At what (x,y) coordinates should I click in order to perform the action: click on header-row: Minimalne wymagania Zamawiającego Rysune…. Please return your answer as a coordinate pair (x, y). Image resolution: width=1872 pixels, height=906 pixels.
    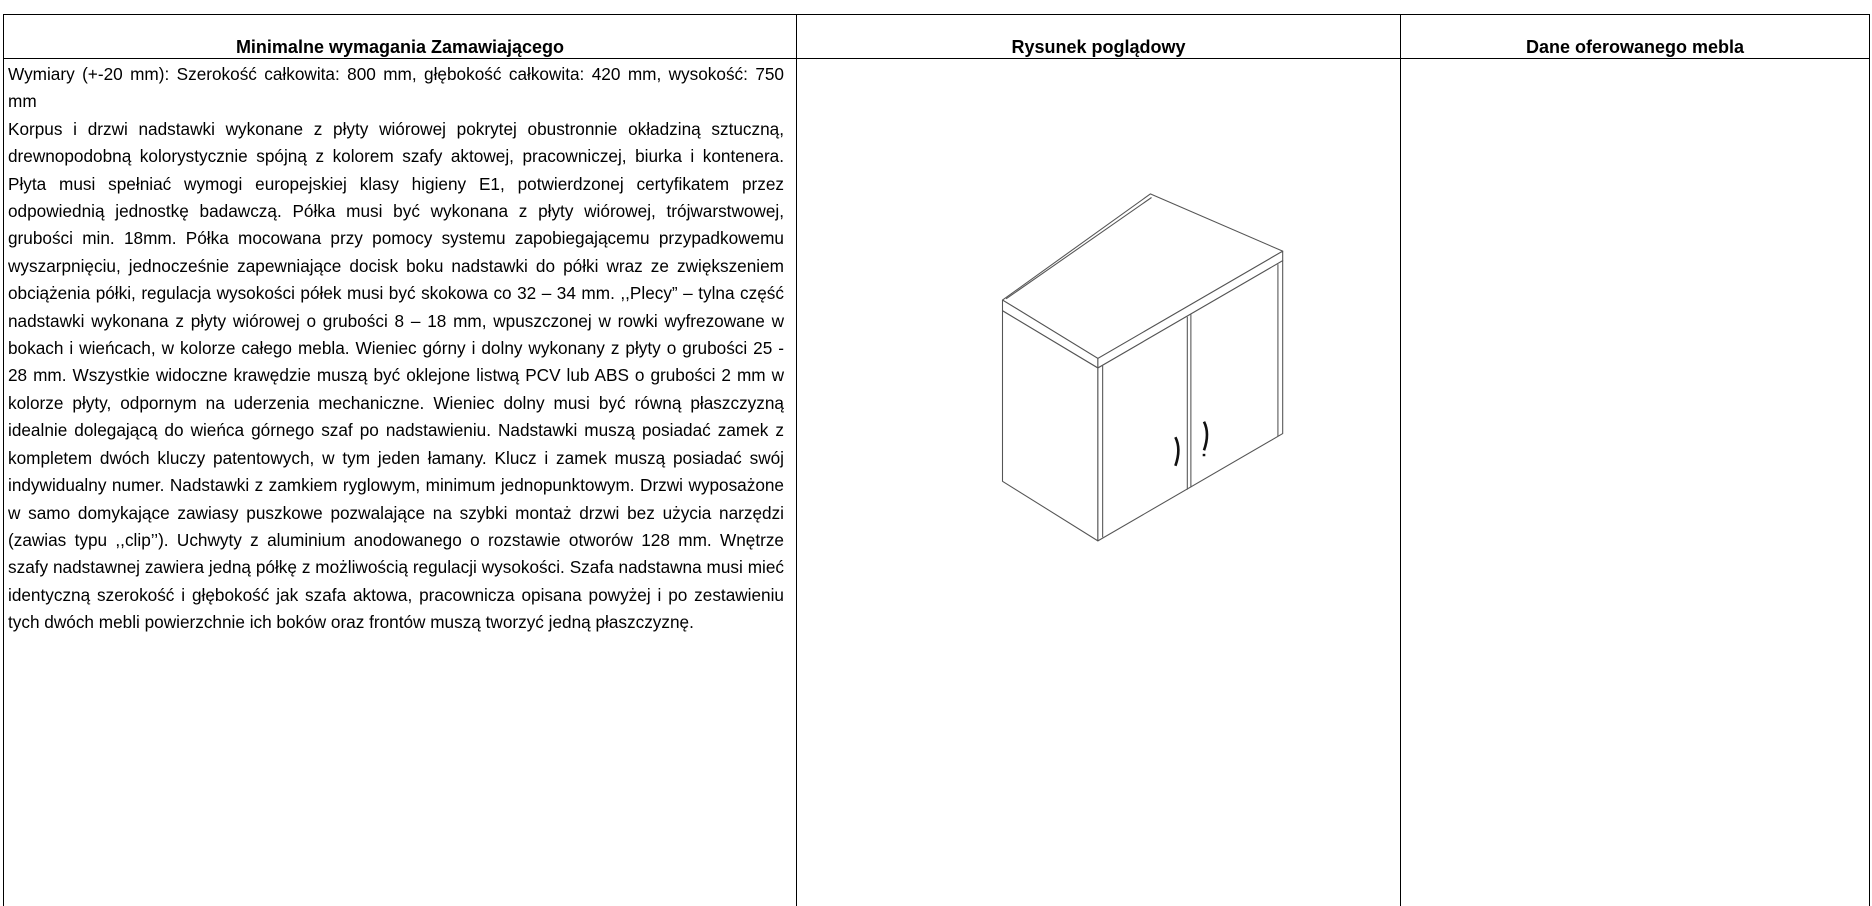
    Looking at the image, I should click on (936, 36).